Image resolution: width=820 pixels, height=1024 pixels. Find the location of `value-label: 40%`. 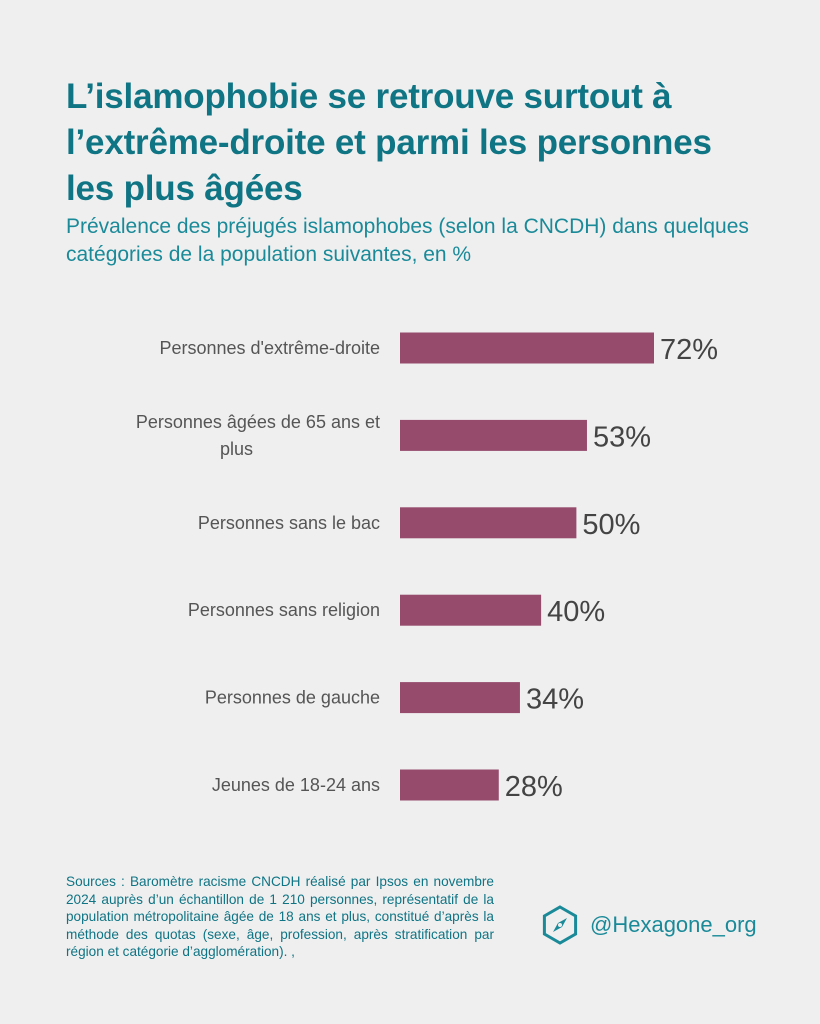

value-label: 40% is located at coordinates (576, 612).